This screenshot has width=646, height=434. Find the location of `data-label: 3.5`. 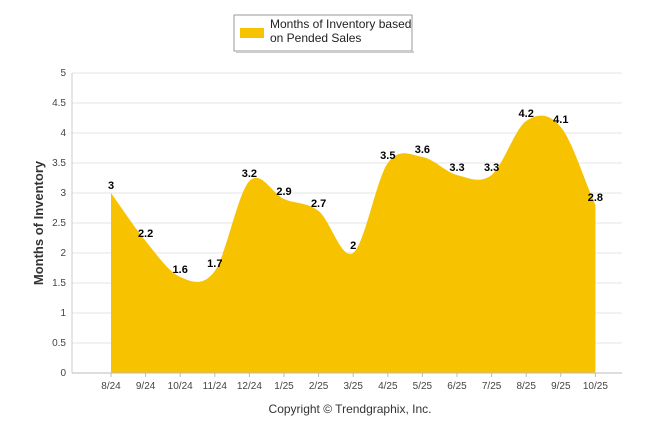

data-label: 3.5 is located at coordinates (387, 156).